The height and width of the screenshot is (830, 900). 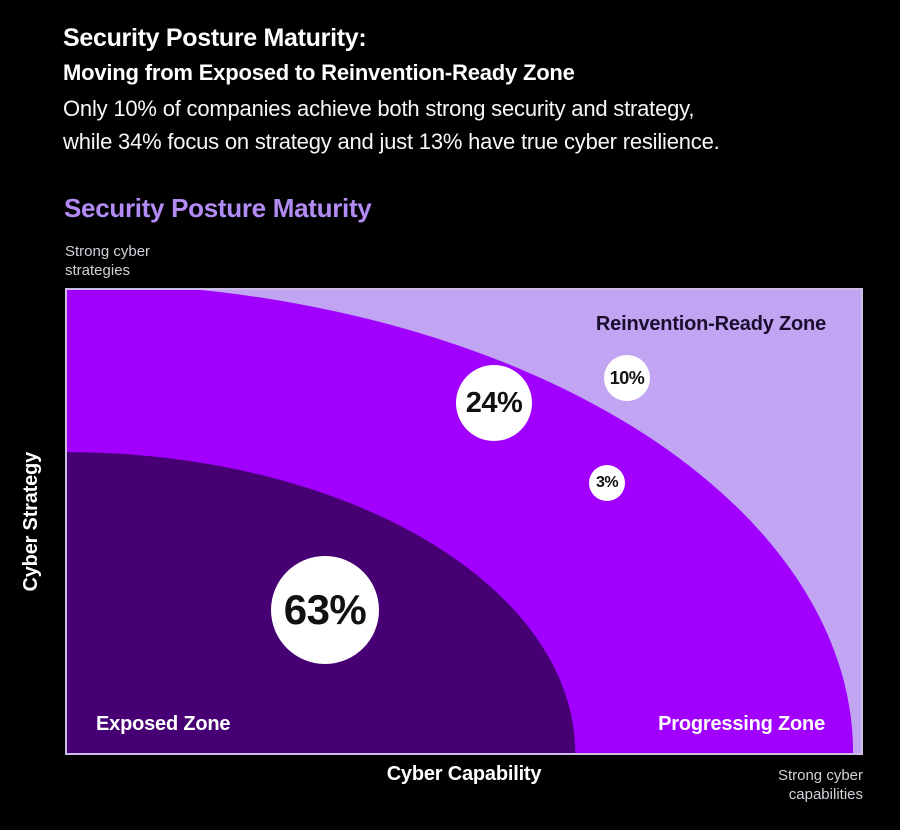 What do you see at coordinates (710, 324) in the screenshot?
I see `zone-label-reinvention-ready-zone: Reinvention-Ready Zone` at bounding box center [710, 324].